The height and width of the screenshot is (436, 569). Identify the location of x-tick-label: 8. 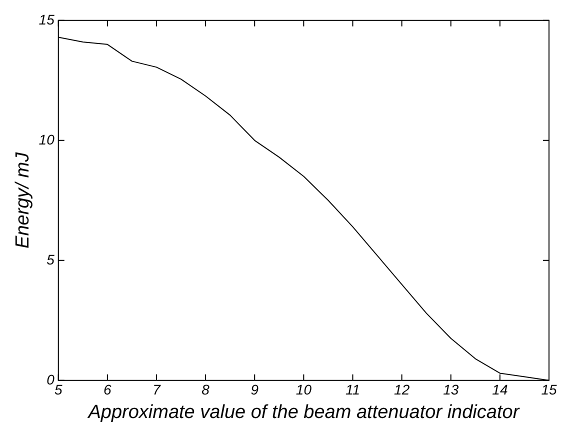
(206, 390).